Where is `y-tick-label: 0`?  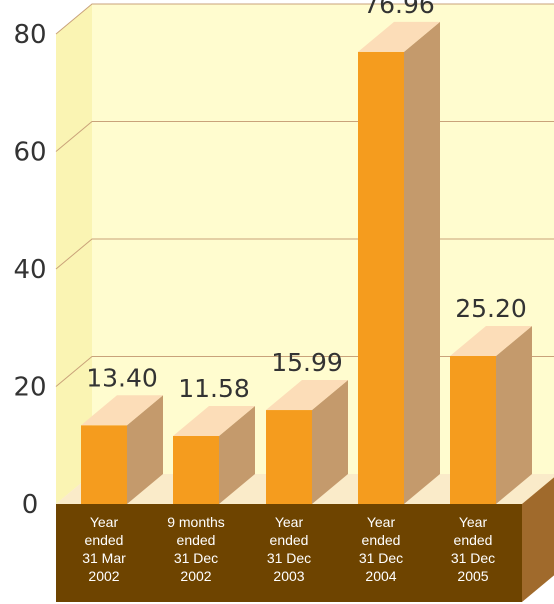 y-tick-label: 0 is located at coordinates (30, 505).